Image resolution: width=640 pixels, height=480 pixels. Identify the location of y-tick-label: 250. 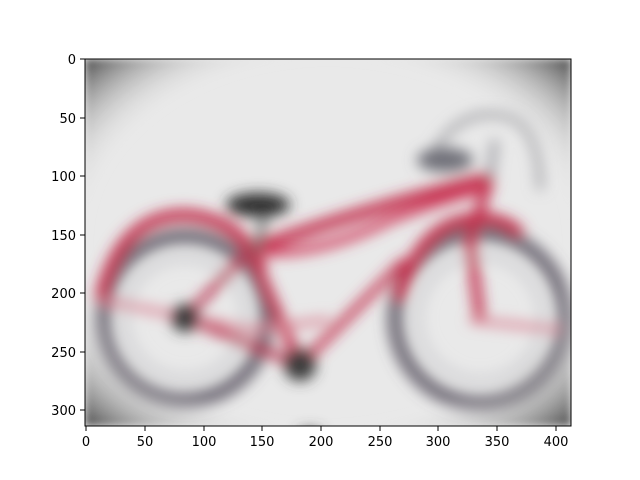
(63, 353).